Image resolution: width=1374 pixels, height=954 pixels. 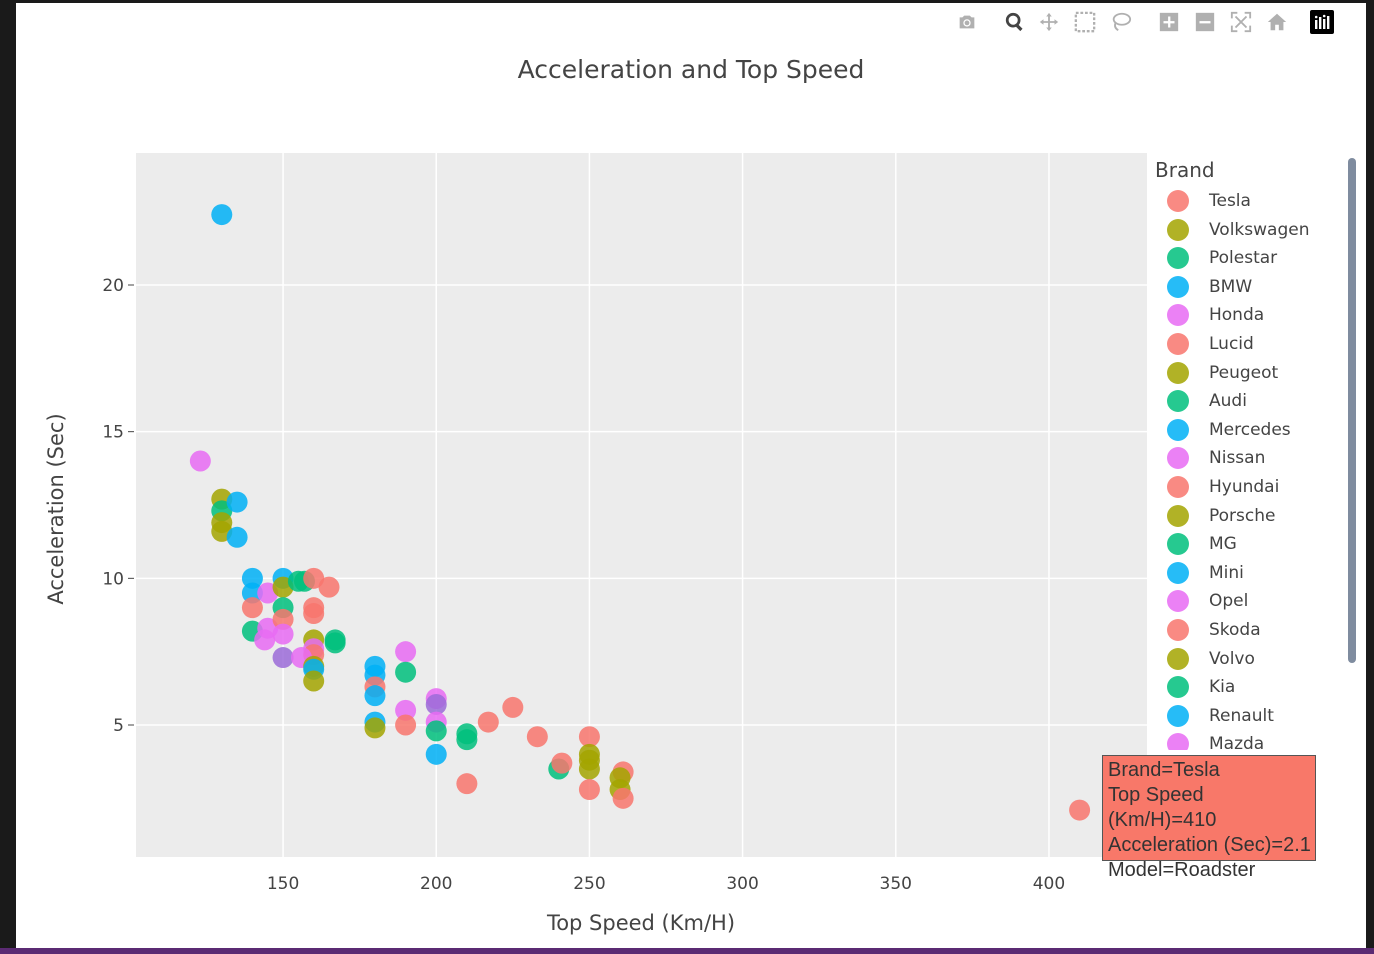 I want to click on legend-label: Peugeot, so click(x=1244, y=372).